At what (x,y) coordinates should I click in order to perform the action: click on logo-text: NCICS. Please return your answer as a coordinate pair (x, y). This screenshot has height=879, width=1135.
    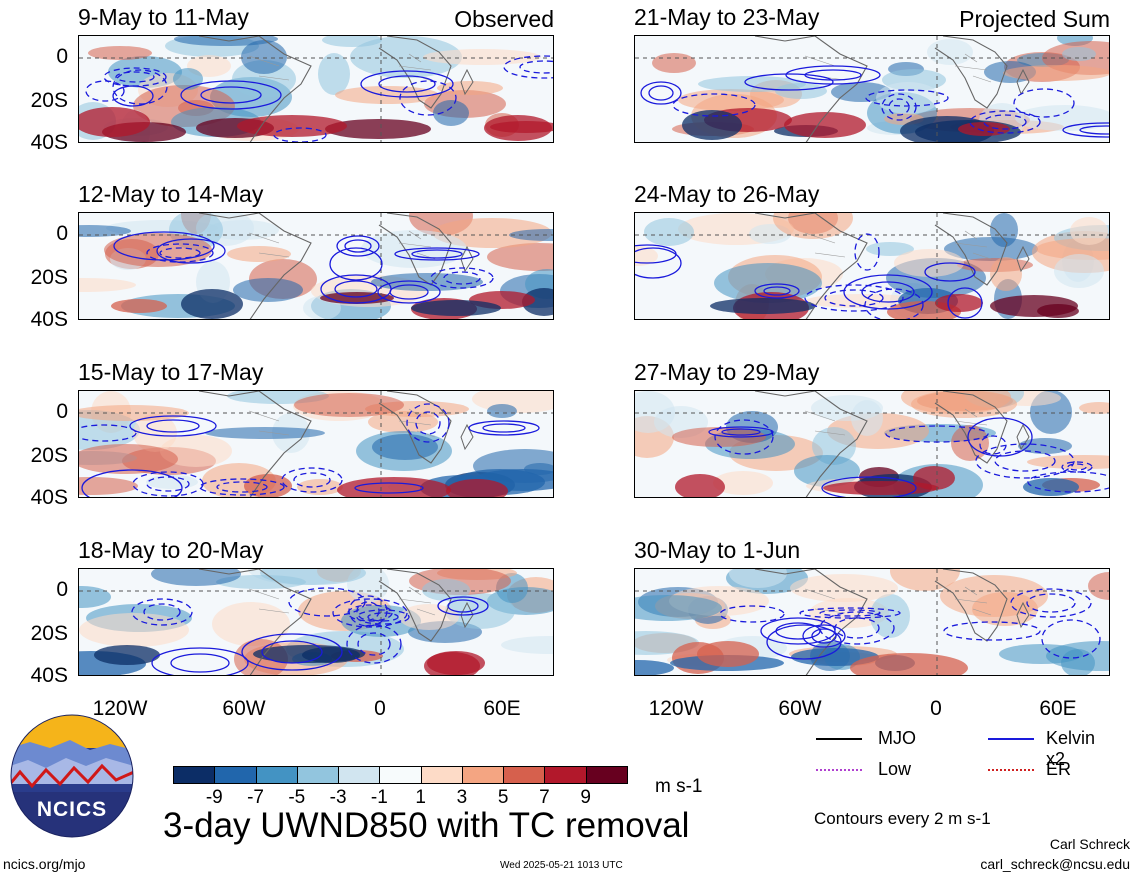
    Looking at the image, I should click on (72, 809).